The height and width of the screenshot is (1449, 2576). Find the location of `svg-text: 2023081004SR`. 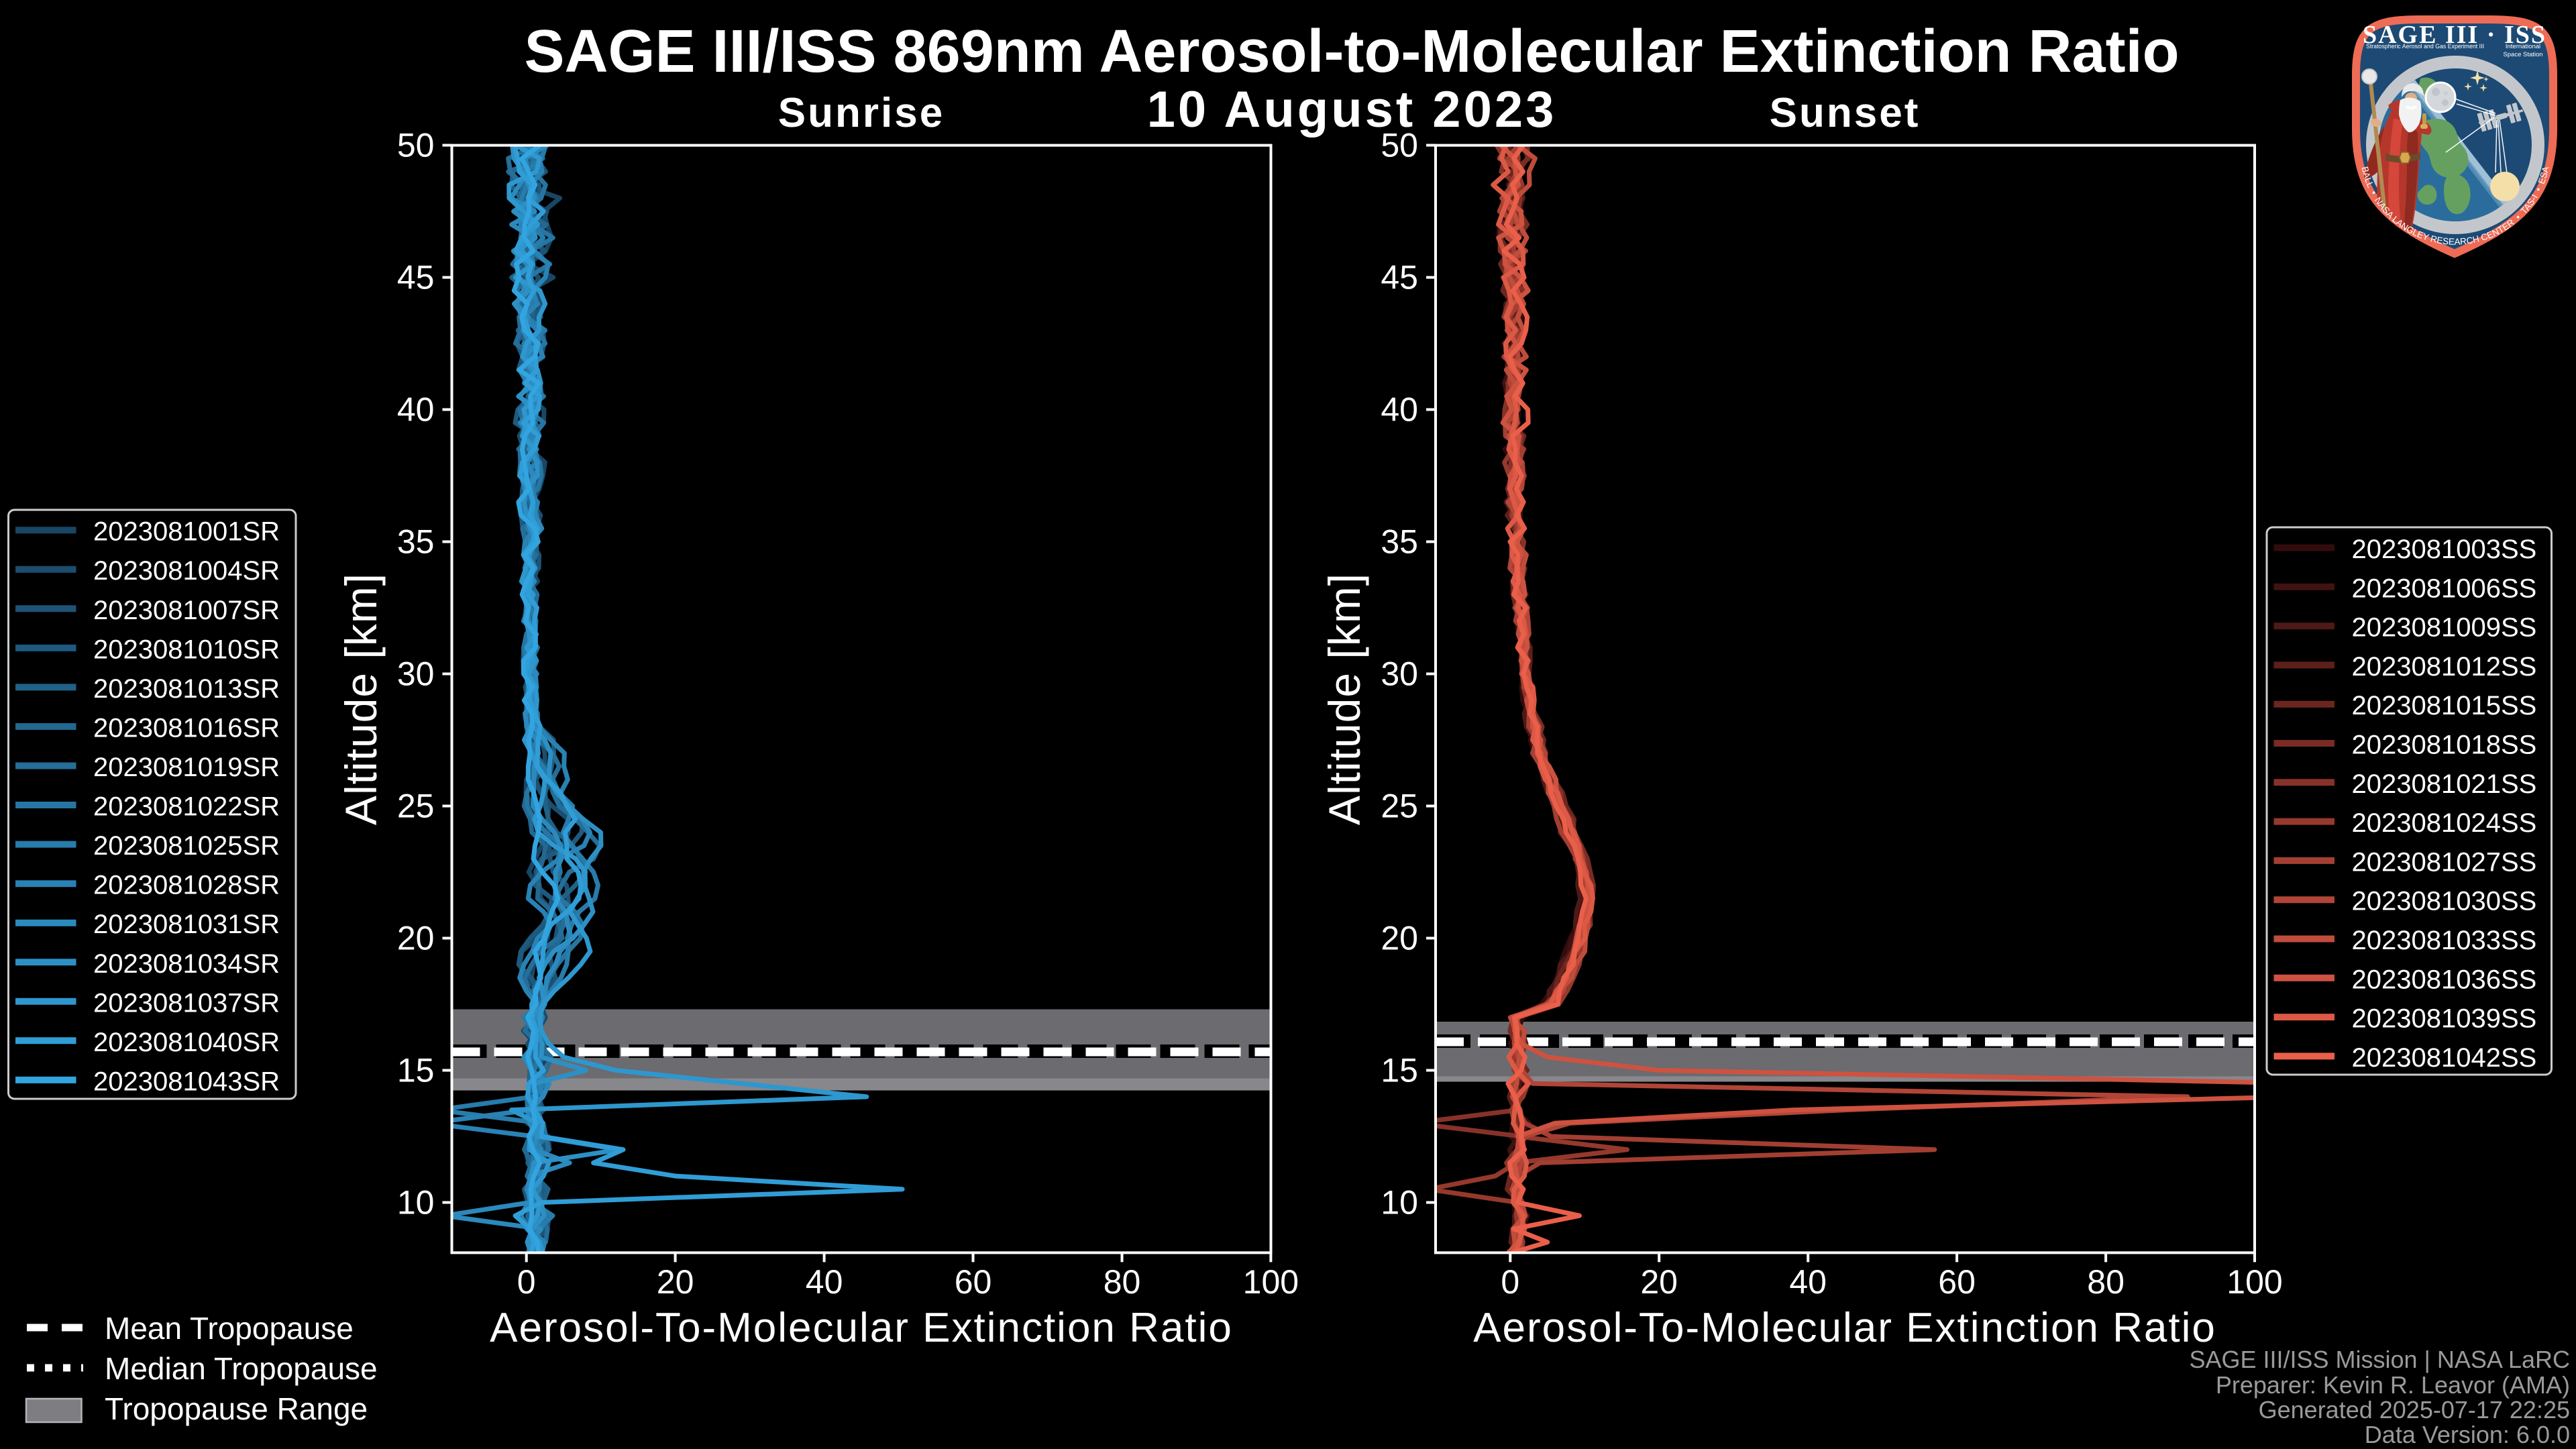

svg-text: 2023081004SR is located at coordinates (186, 571).